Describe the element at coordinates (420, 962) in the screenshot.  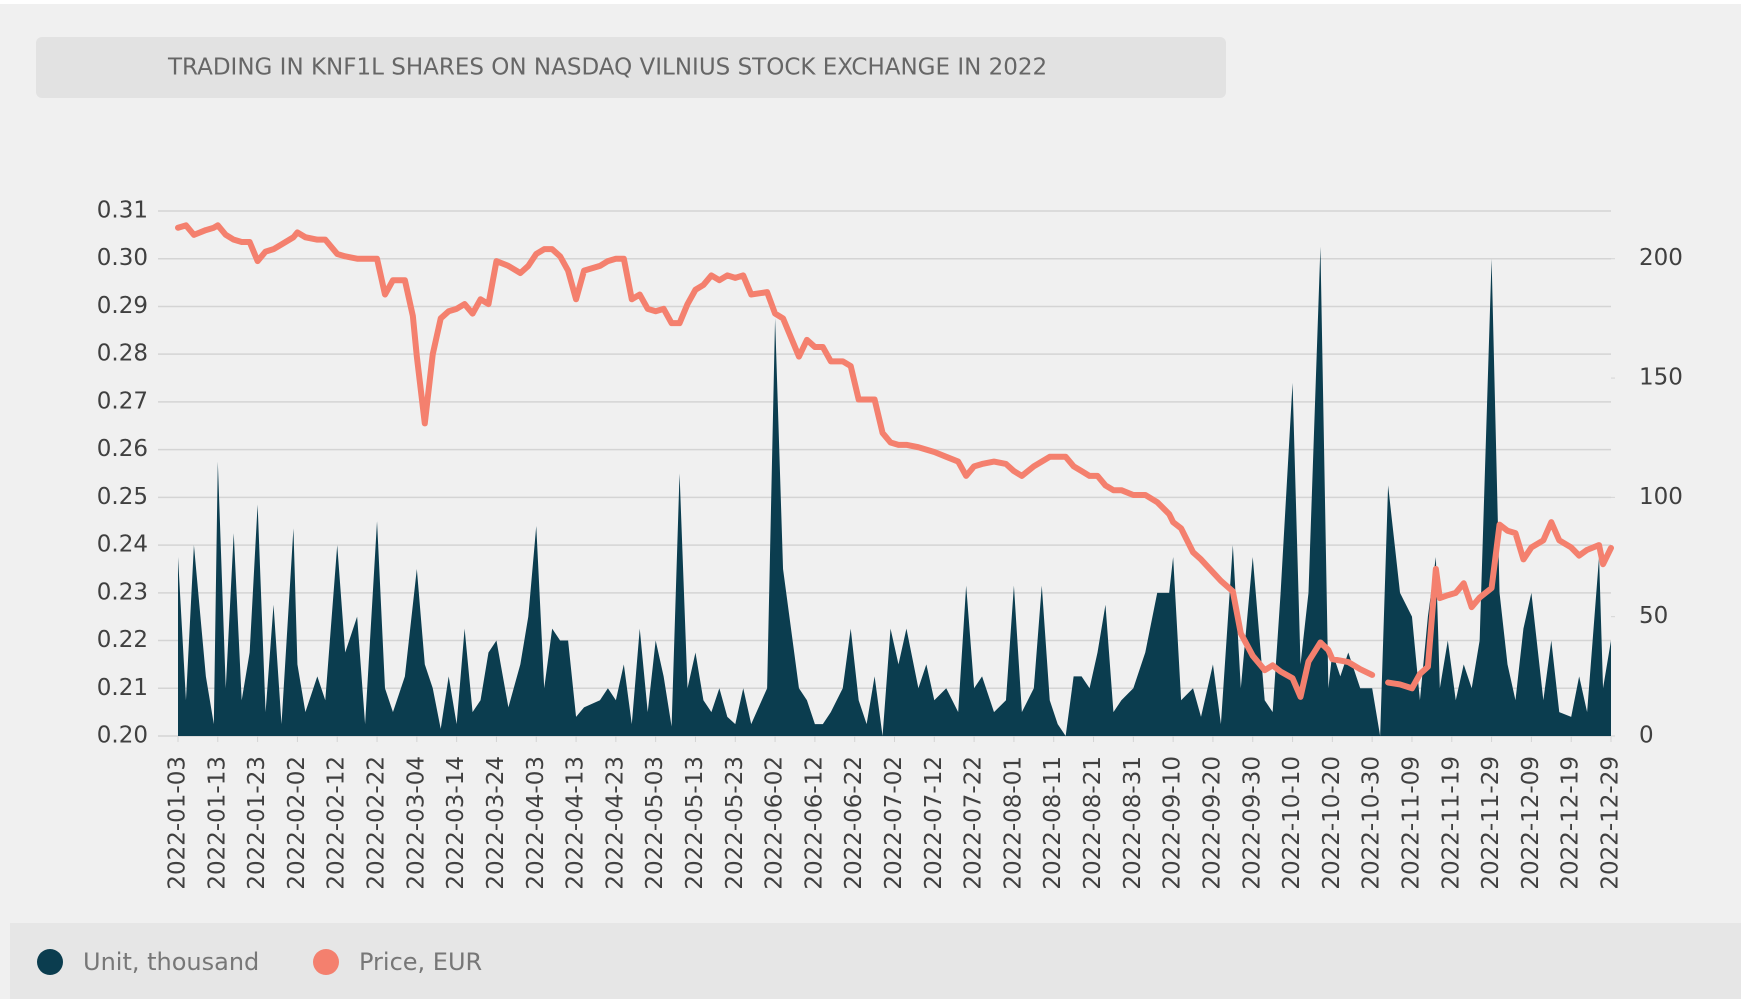
I see `legend-label: Price, EUR` at that location.